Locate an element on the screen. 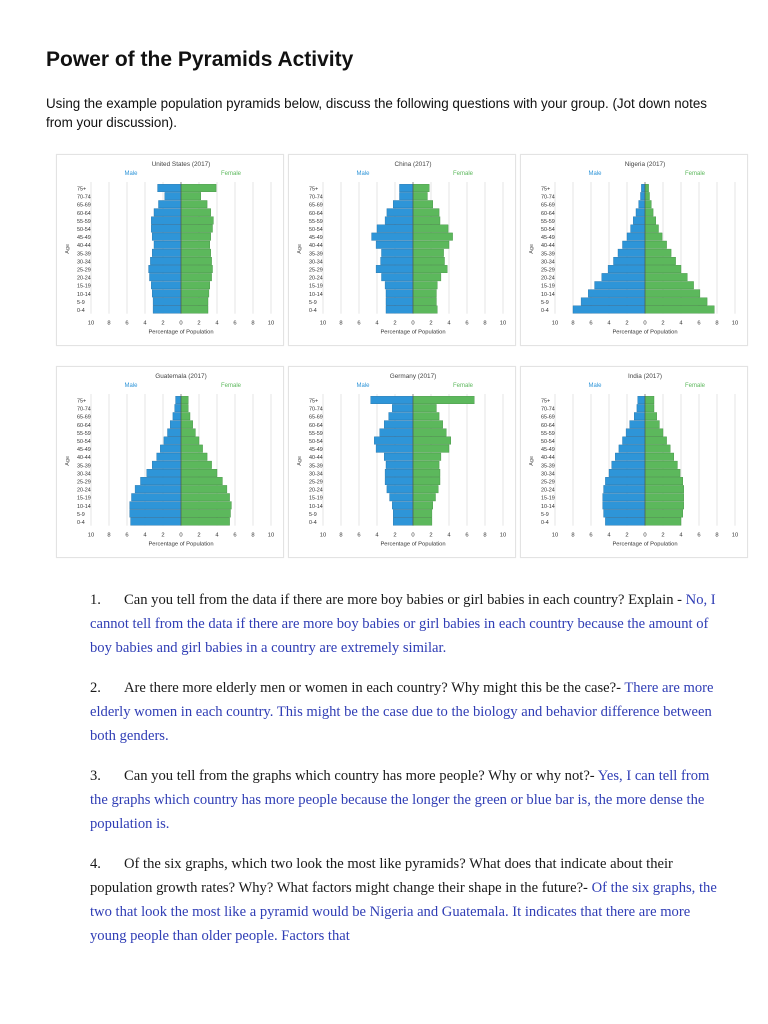 The width and height of the screenshot is (768, 1024). chart-title: United States (2017) is located at coordinates (181, 164).